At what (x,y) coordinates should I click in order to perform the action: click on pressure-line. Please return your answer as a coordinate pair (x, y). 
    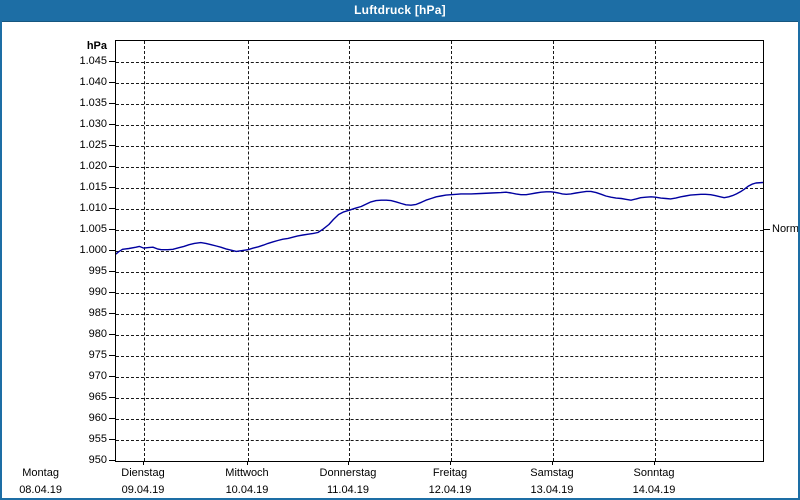
    Looking at the image, I should click on (439, 218).